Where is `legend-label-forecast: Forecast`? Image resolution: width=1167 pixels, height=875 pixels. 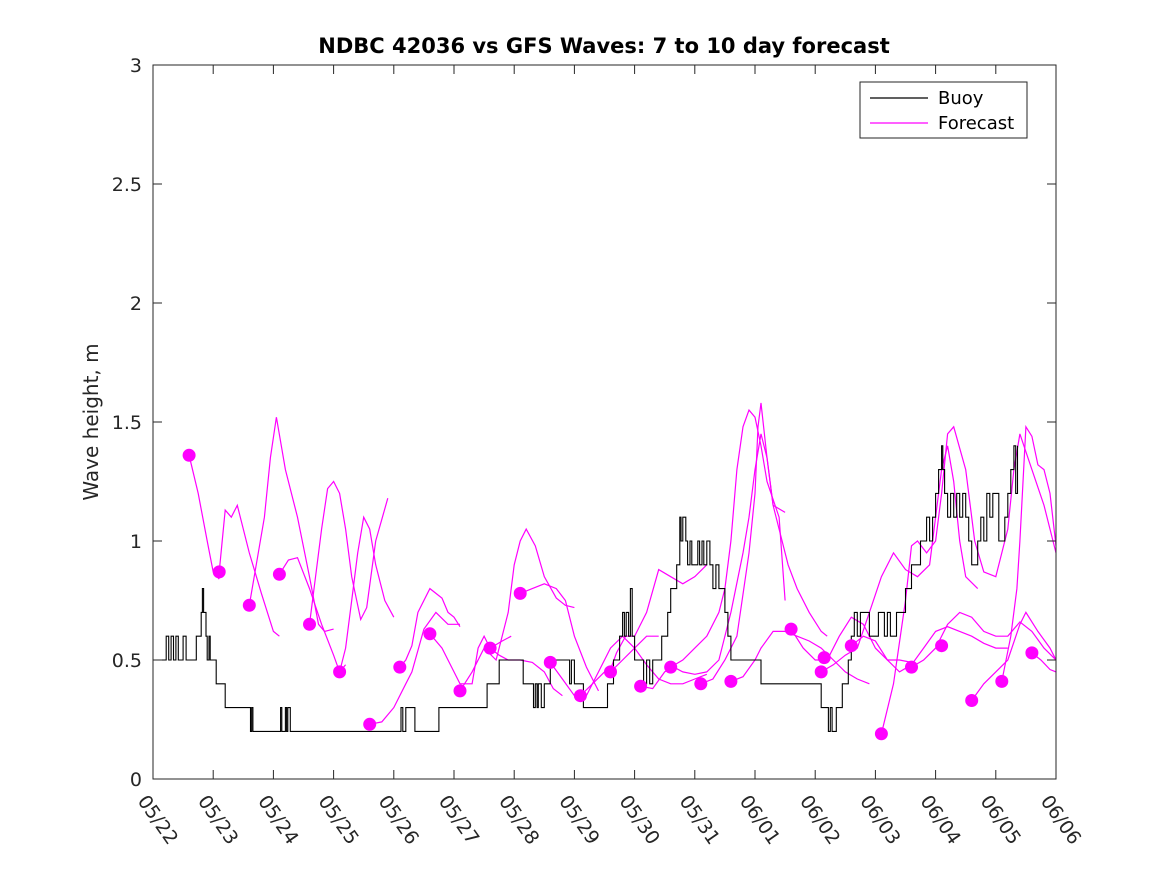 legend-label-forecast: Forecast is located at coordinates (976, 123).